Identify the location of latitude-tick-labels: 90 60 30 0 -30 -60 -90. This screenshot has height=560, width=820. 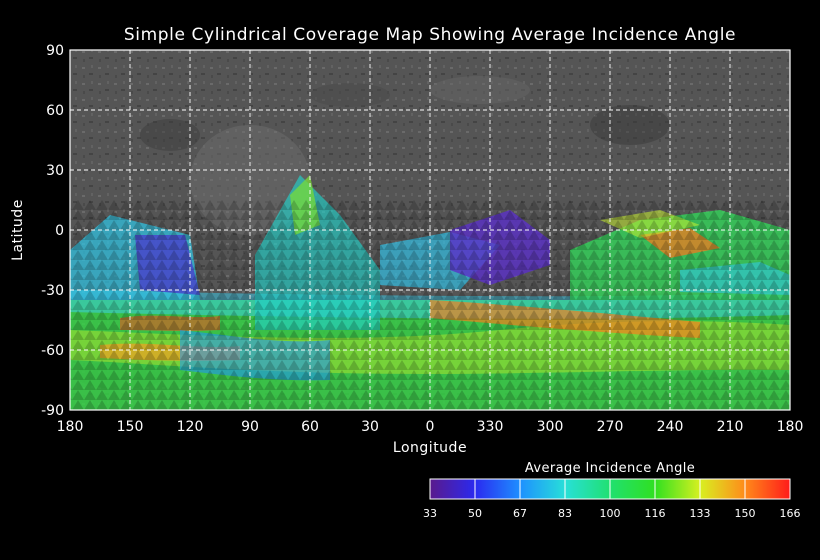
(52, 231).